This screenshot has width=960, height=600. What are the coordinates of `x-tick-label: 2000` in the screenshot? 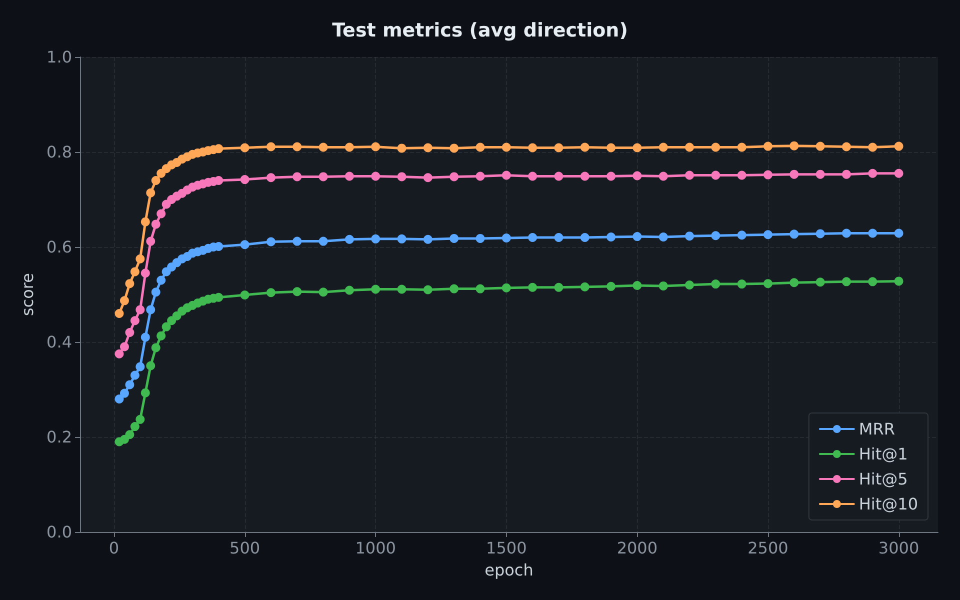 It's located at (637, 548).